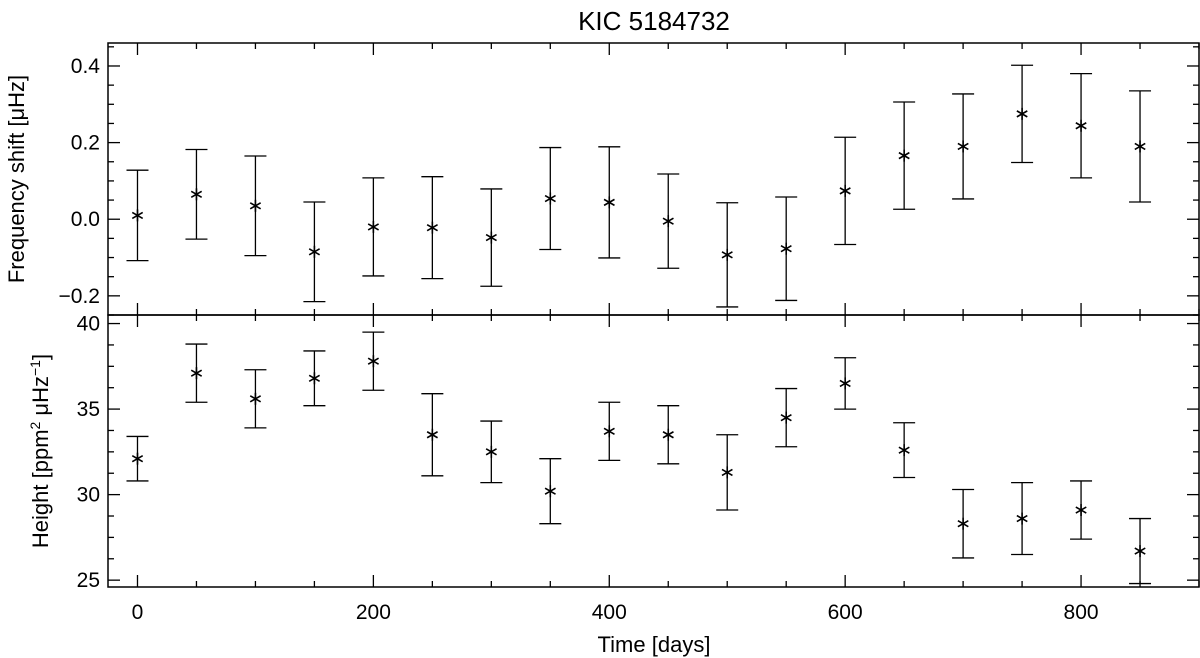  Describe the element at coordinates (35, 425) in the screenshot. I see `bottom-ylabel-sup1: 2` at that location.